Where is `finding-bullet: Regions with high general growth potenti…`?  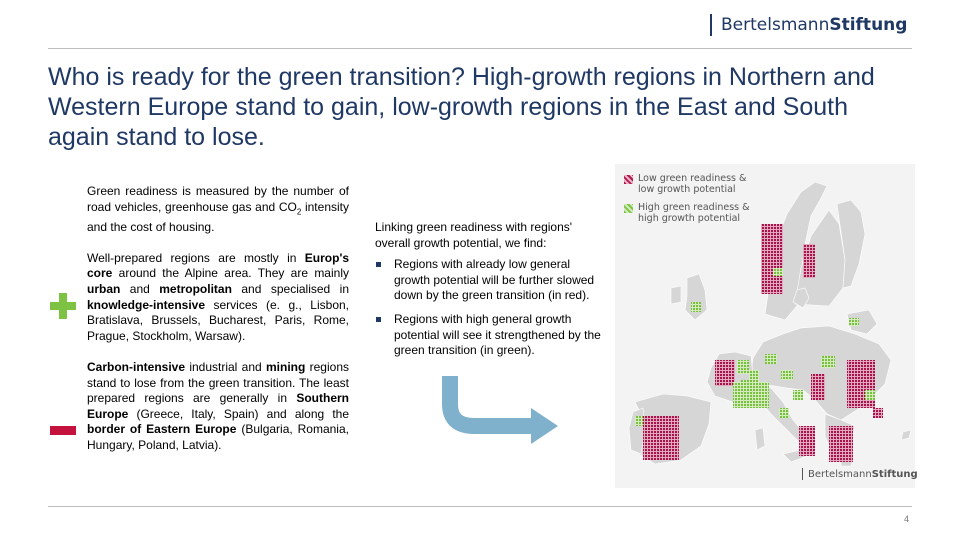
finding-bullet: Regions with high general growth potenti… is located at coordinates (490, 335).